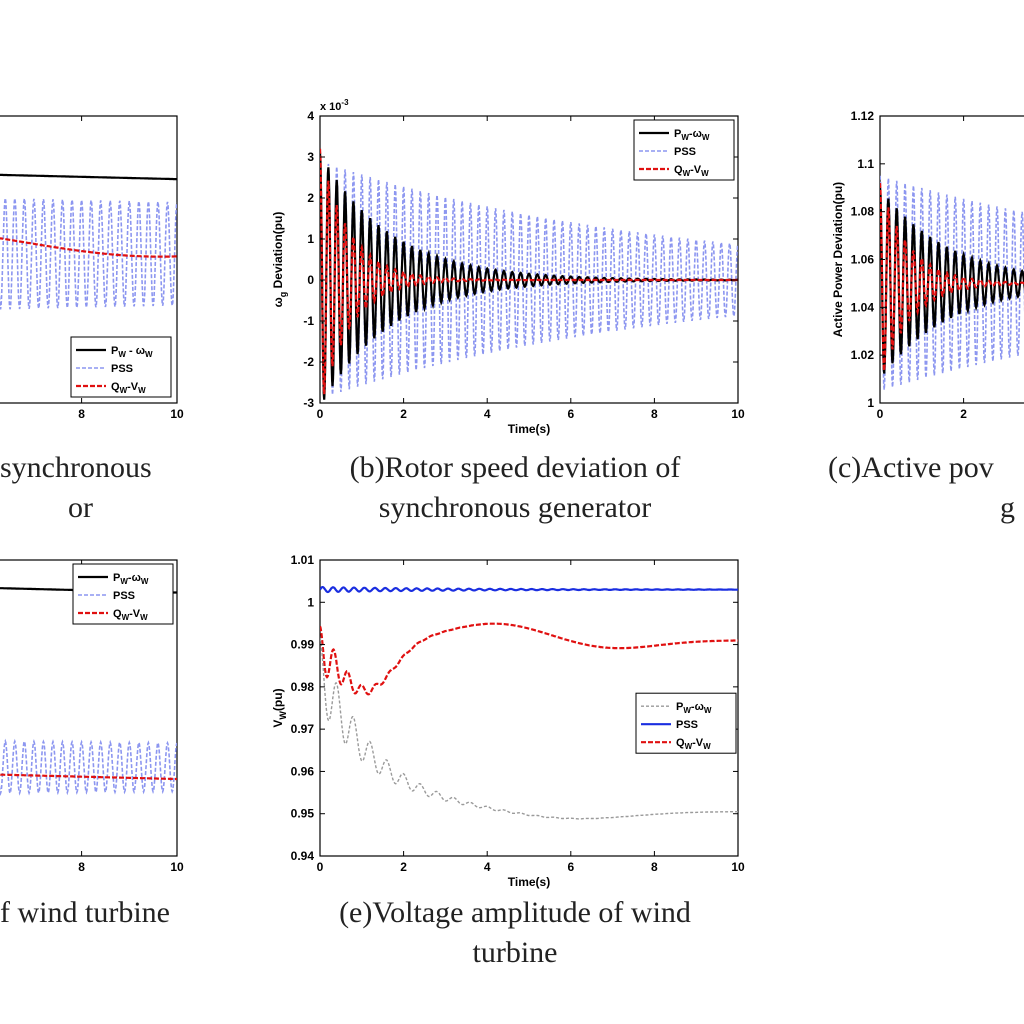 The width and height of the screenshot is (1024, 1024). I want to click on chart-d: 8 10 PW-ωW PSS QW-VW, so click(92, 716).